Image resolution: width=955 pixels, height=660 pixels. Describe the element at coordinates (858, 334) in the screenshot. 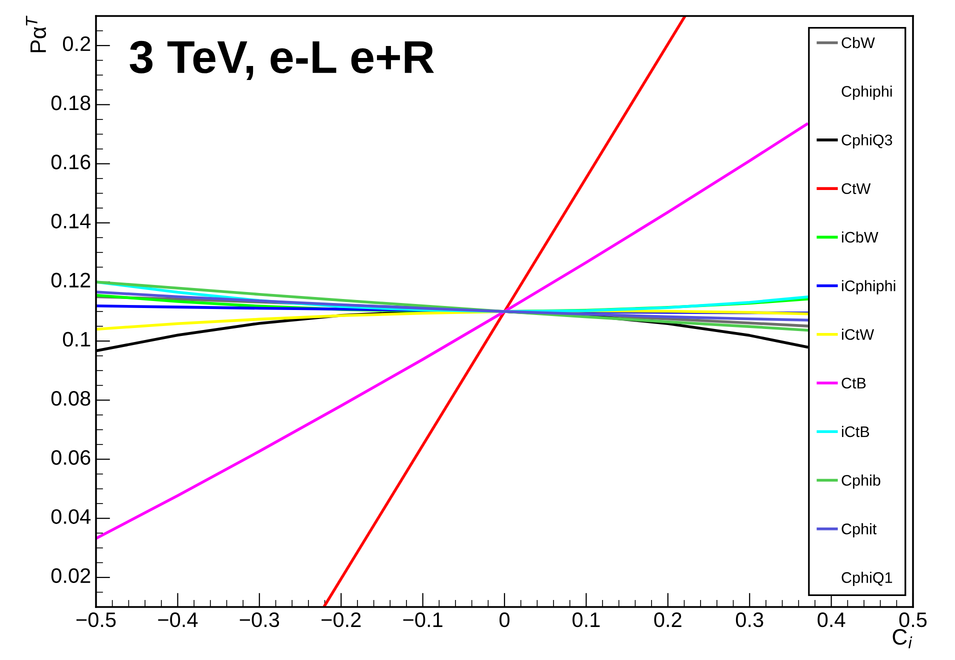

I see `legend-label: iCtW` at that location.